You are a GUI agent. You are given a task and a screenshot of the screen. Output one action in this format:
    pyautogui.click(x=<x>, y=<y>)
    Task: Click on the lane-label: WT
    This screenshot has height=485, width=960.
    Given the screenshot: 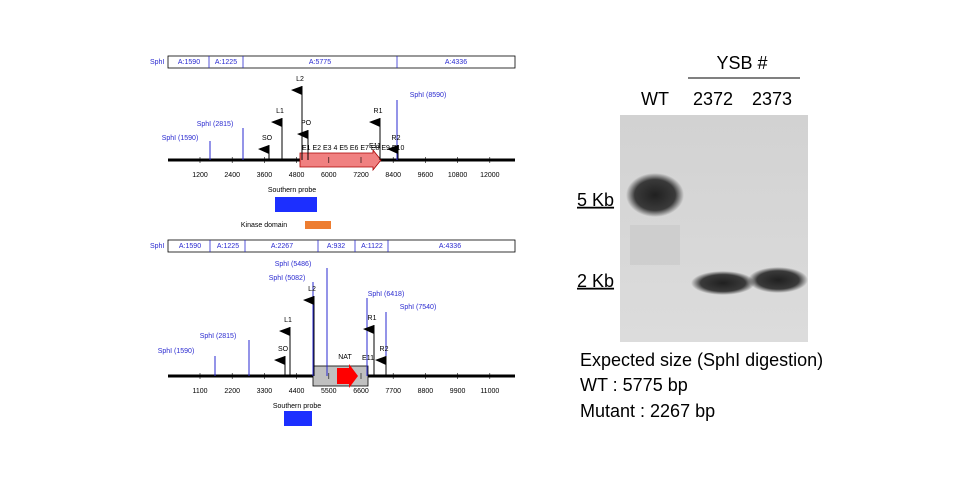 What is the action you would take?
    pyautogui.click(x=655, y=99)
    